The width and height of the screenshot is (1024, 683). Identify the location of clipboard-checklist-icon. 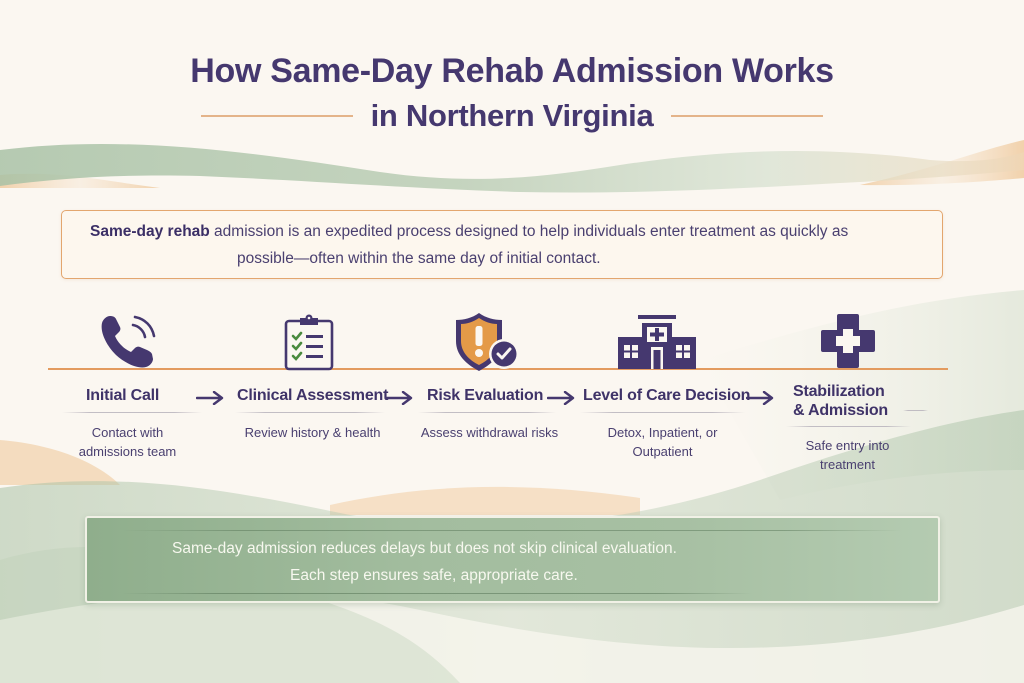
(309, 342).